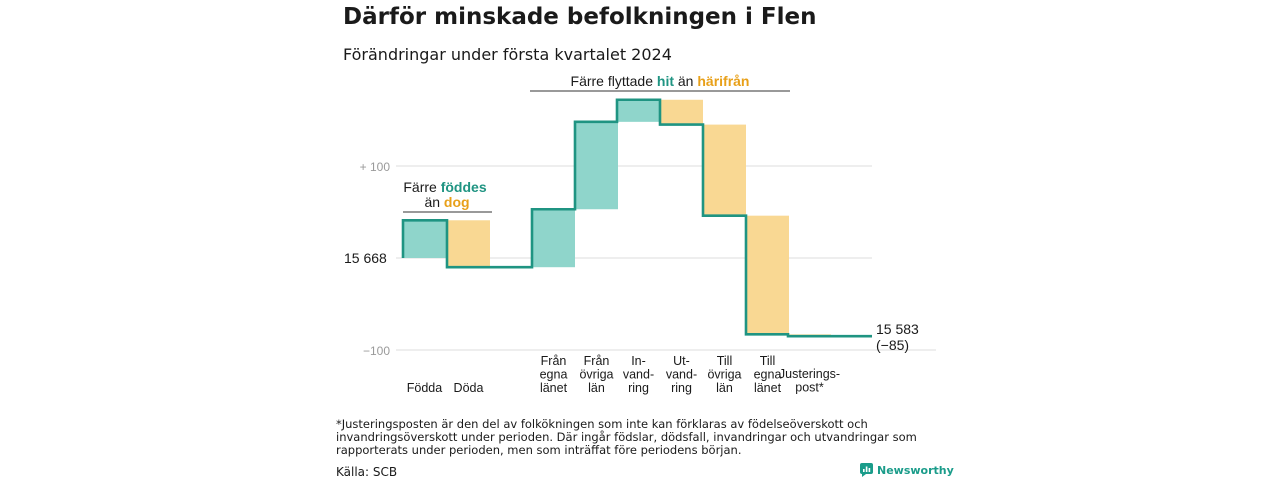 The width and height of the screenshot is (1280, 480). I want to click on end-change-label: (−85), so click(892, 345).